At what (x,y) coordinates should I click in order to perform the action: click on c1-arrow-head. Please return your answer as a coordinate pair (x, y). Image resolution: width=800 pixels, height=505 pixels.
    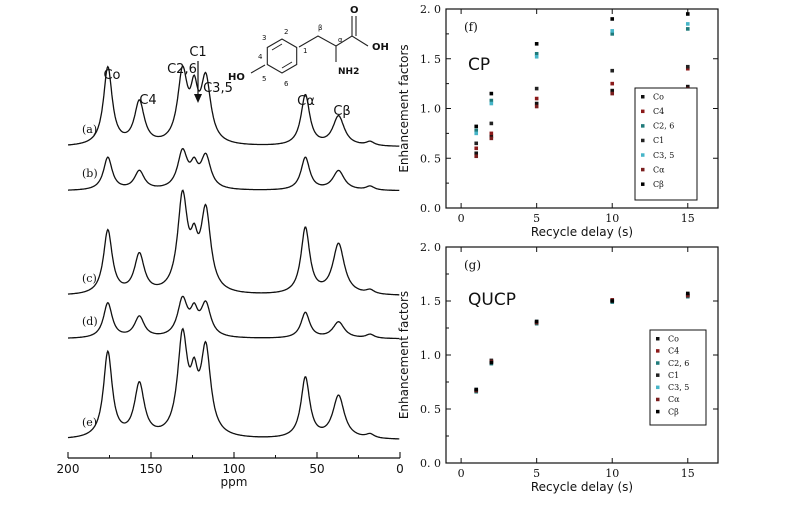
    Looking at the image, I should click on (198, 98).